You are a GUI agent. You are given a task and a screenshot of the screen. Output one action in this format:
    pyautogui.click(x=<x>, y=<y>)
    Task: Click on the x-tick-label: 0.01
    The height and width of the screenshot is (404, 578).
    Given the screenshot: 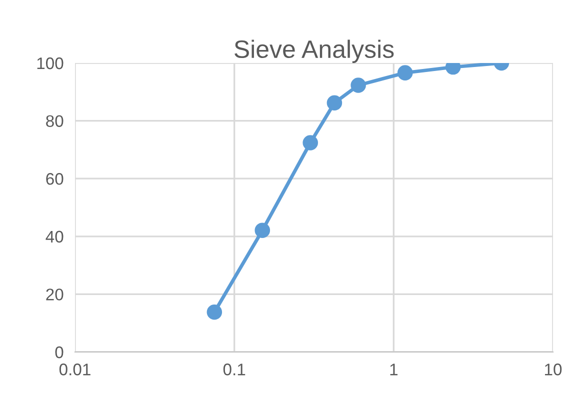 What is the action you would take?
    pyautogui.click(x=74, y=370)
    